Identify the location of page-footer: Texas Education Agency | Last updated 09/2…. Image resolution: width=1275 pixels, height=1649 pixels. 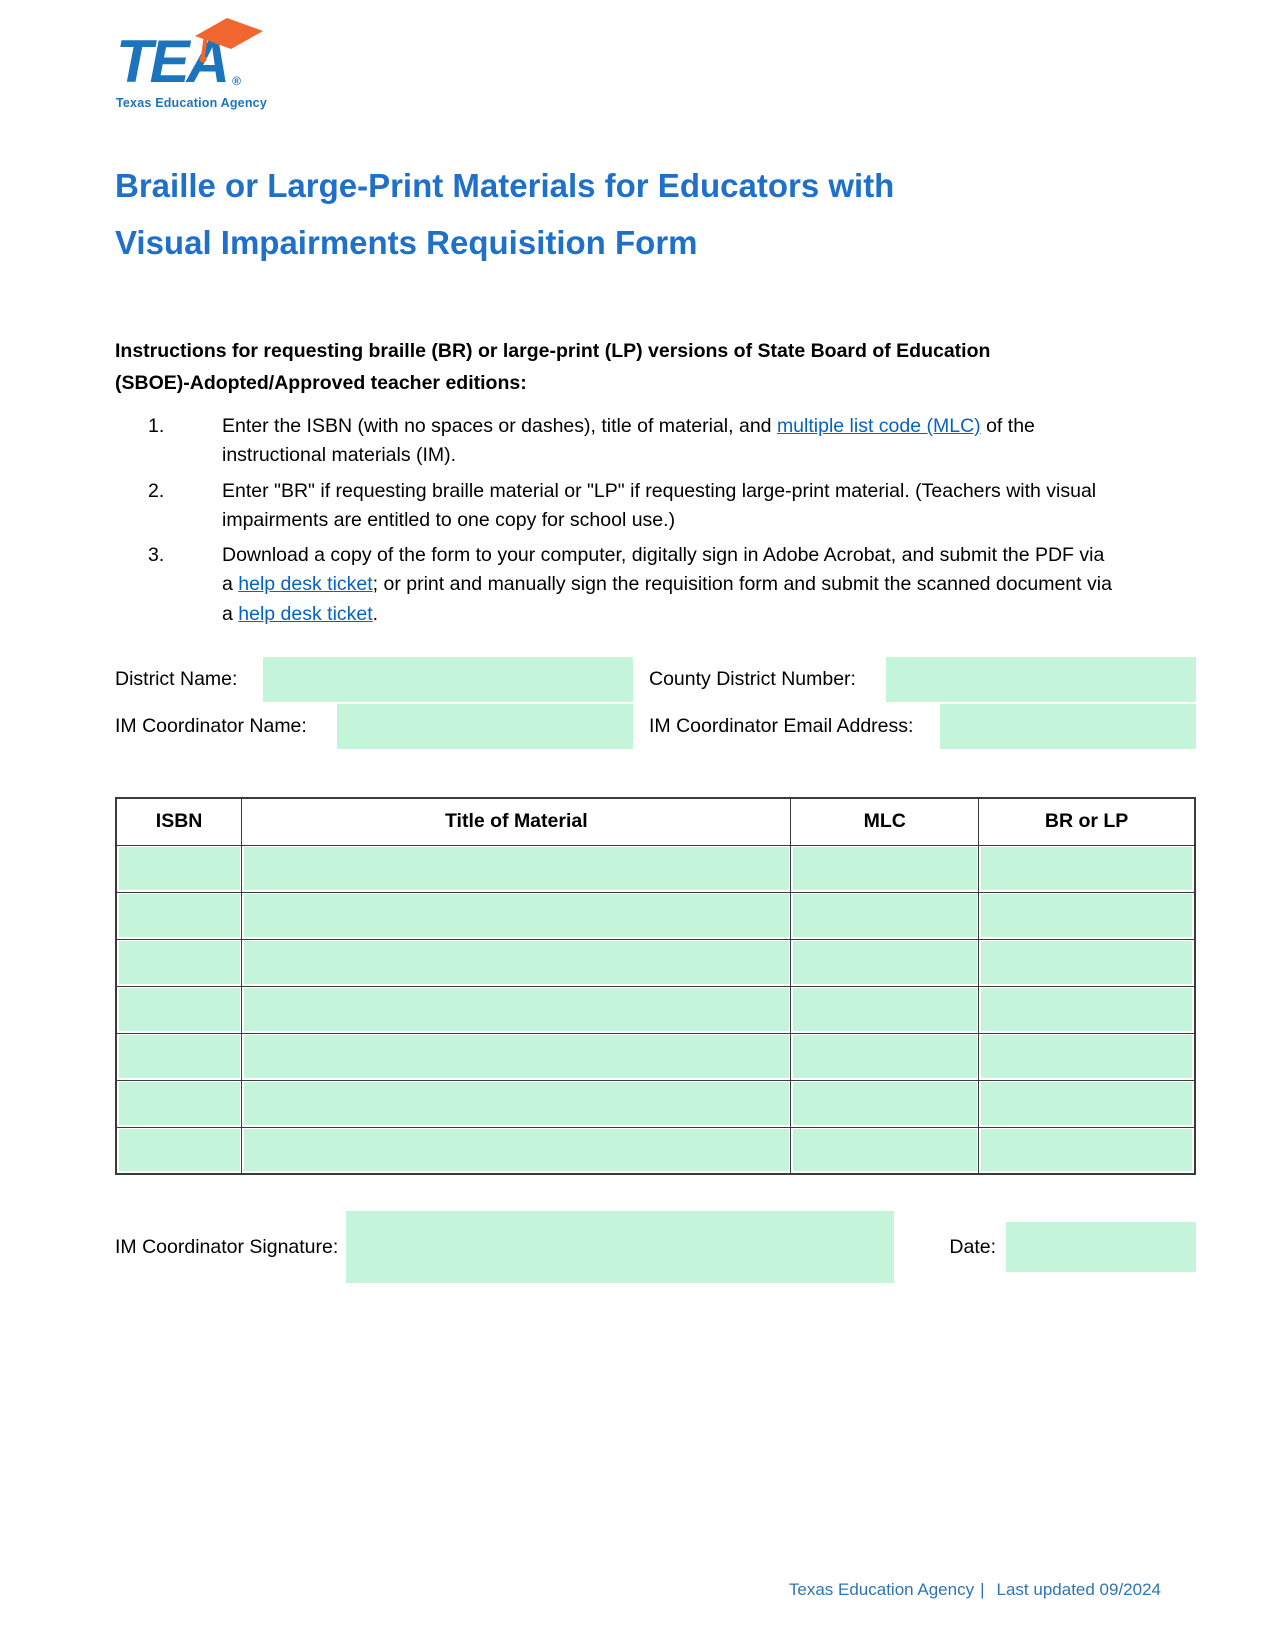
(638, 1590).